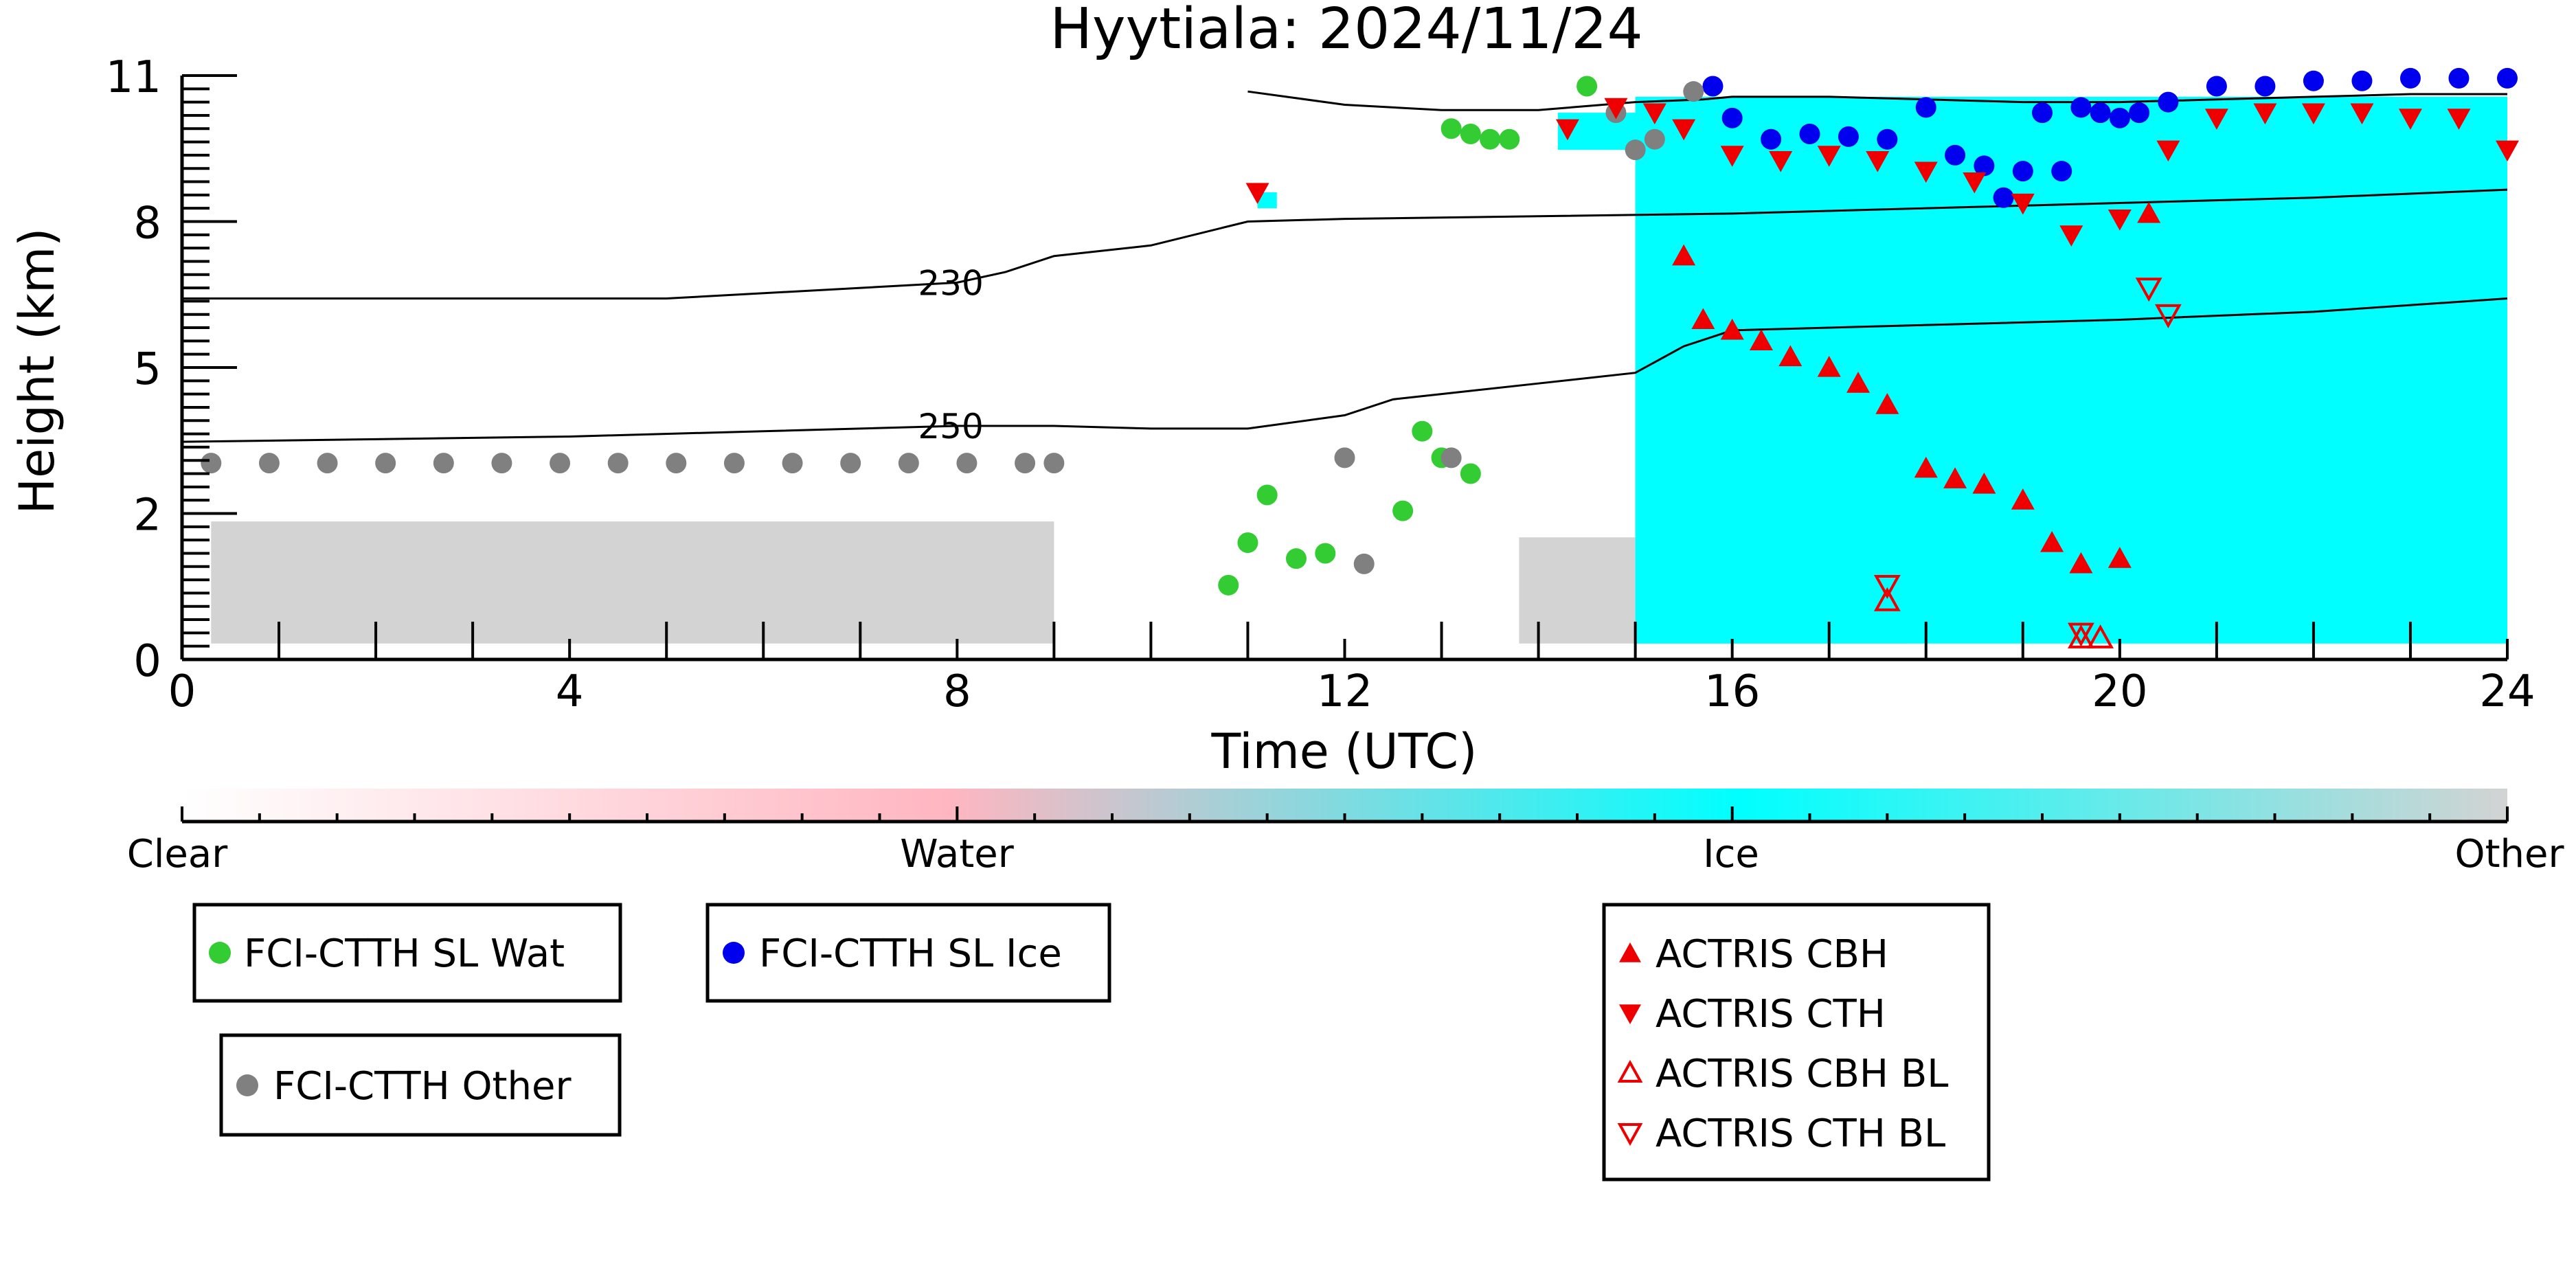 Image resolution: width=2576 pixels, height=1288 pixels. What do you see at coordinates (37, 371) in the screenshot?
I see `y-axis-label: Height (km)` at bounding box center [37, 371].